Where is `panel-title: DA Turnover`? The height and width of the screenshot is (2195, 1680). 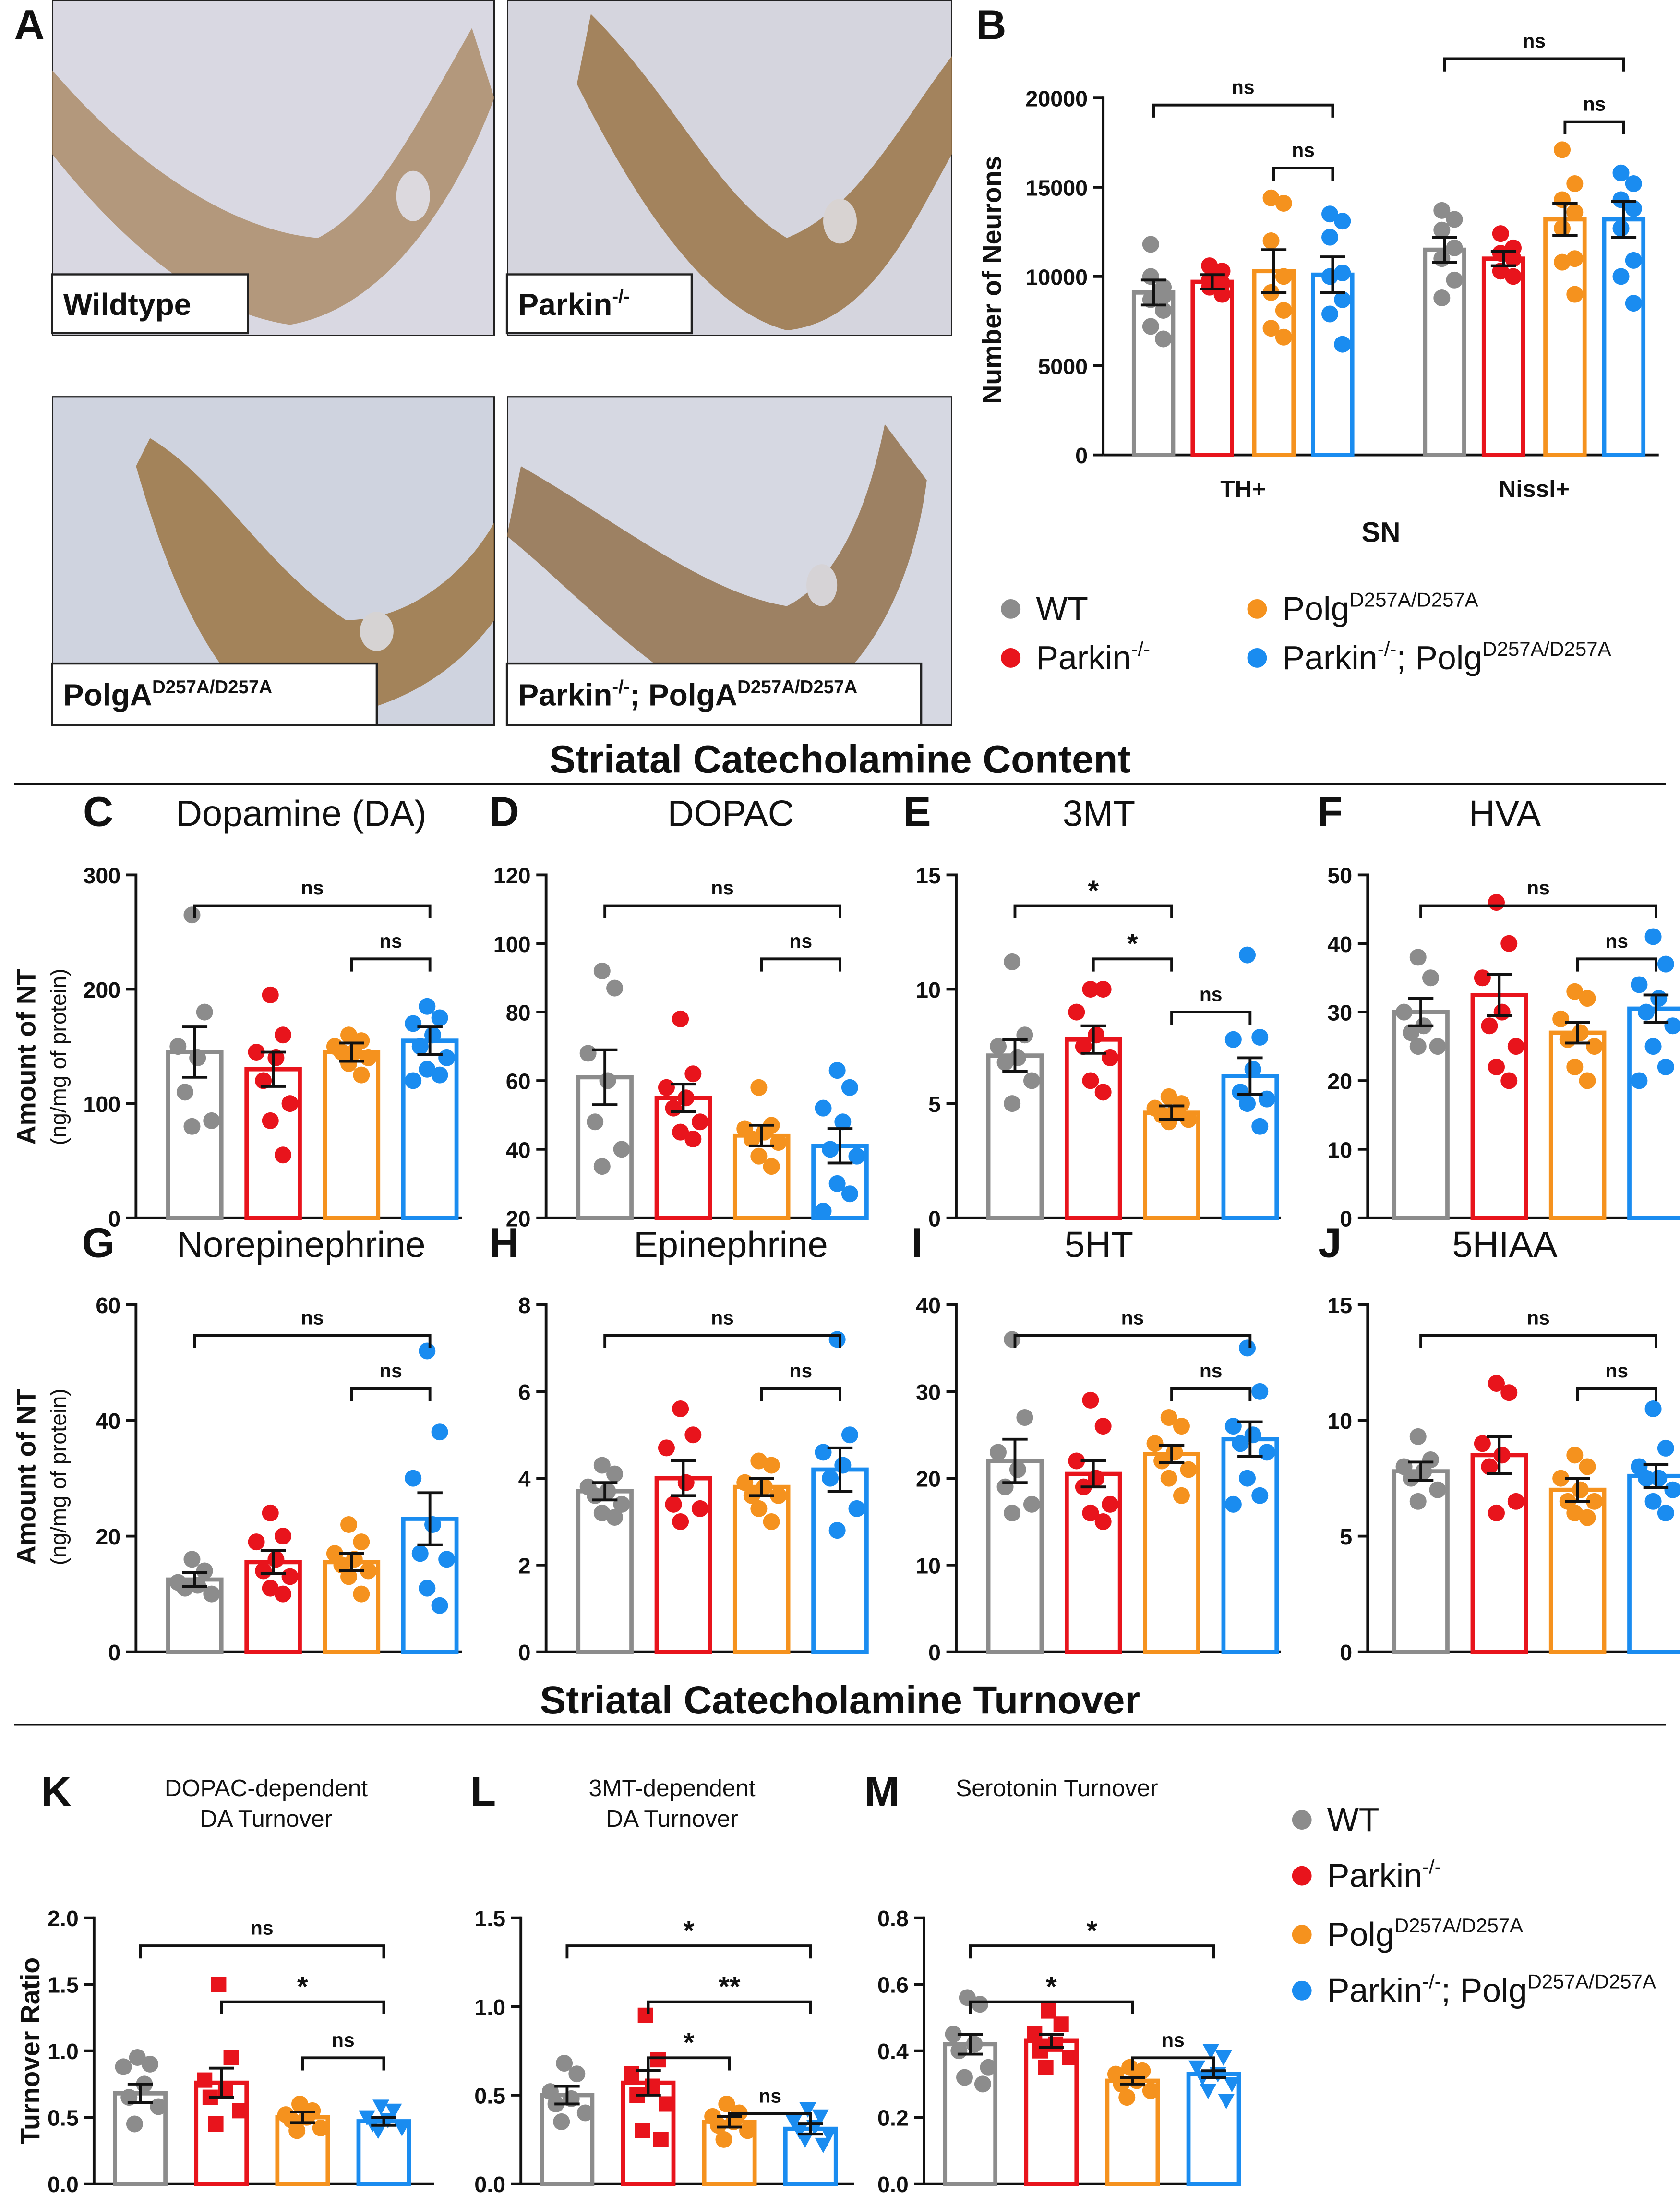 panel-title: DA Turnover is located at coordinates (266, 1818).